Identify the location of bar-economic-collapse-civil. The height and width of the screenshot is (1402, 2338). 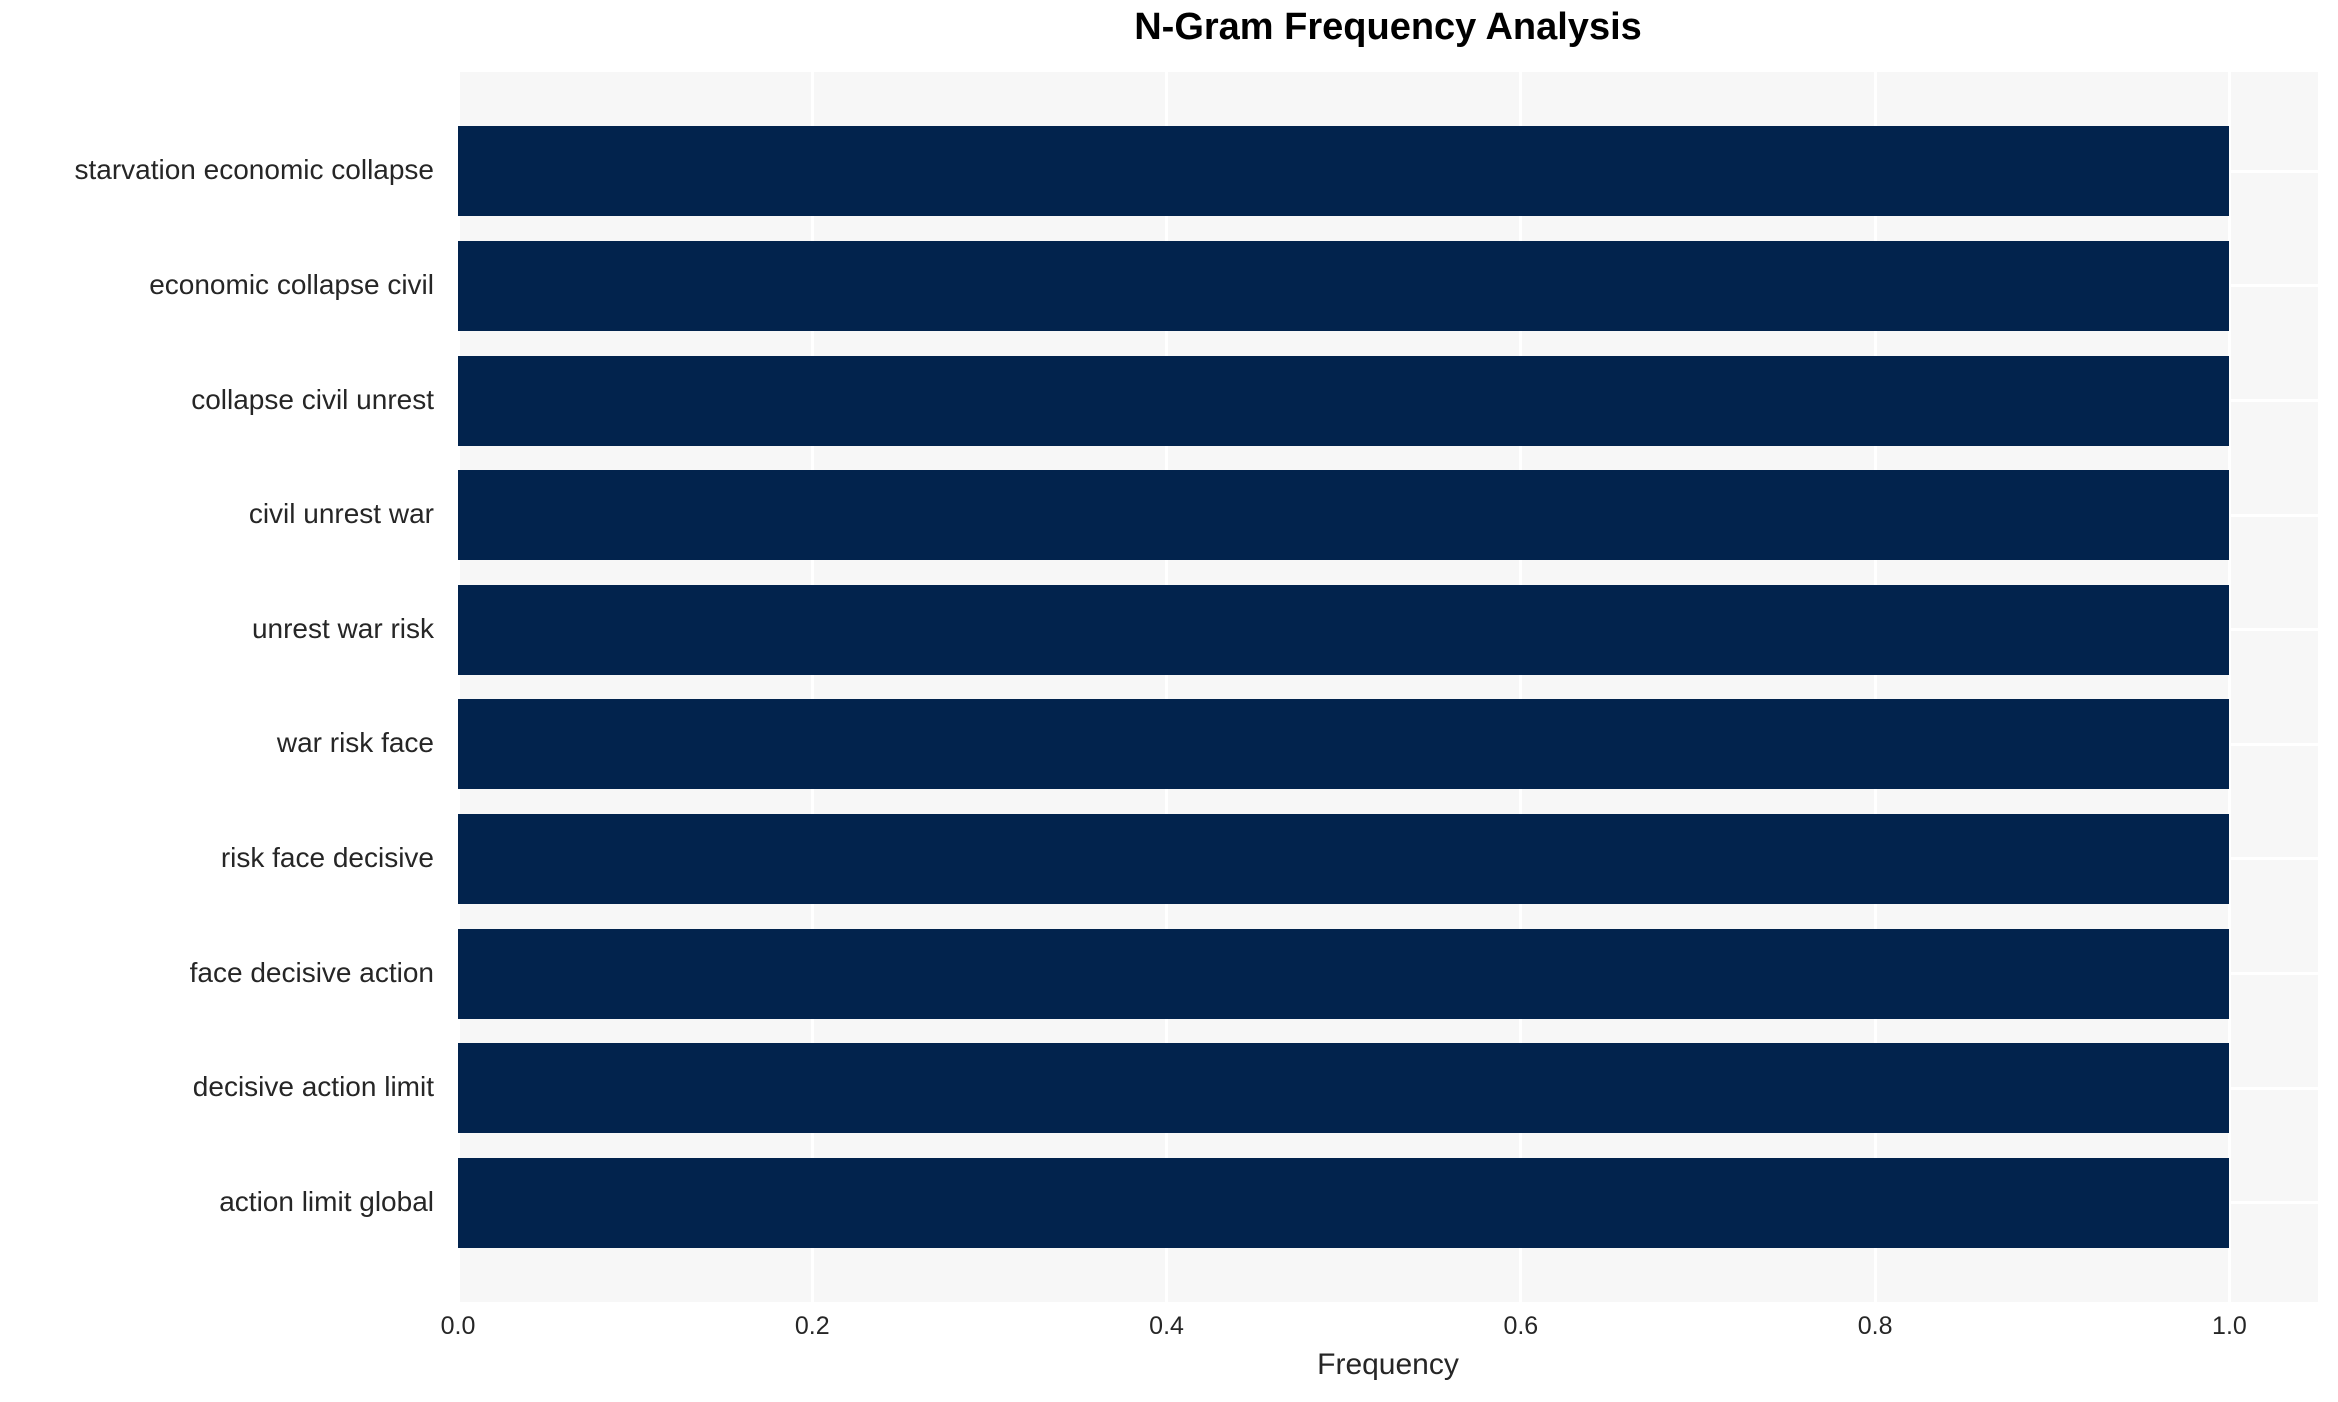
(1344, 285).